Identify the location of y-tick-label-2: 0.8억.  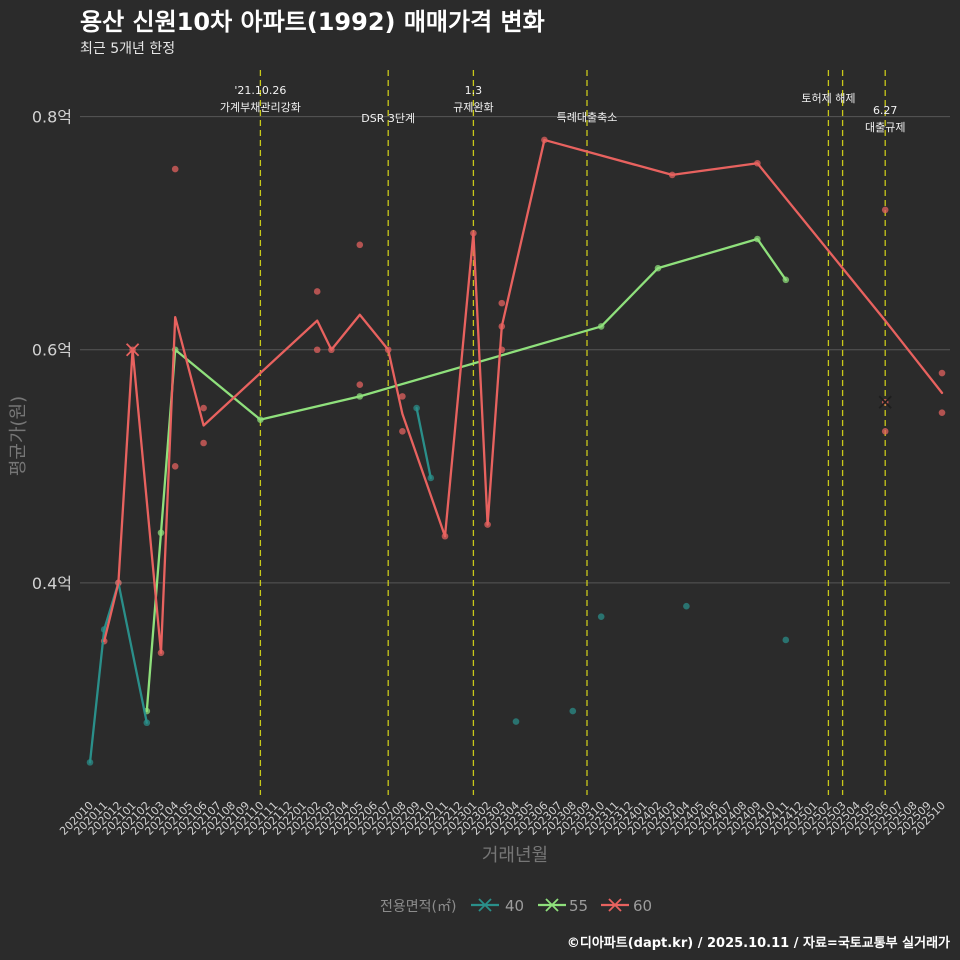
(52, 117).